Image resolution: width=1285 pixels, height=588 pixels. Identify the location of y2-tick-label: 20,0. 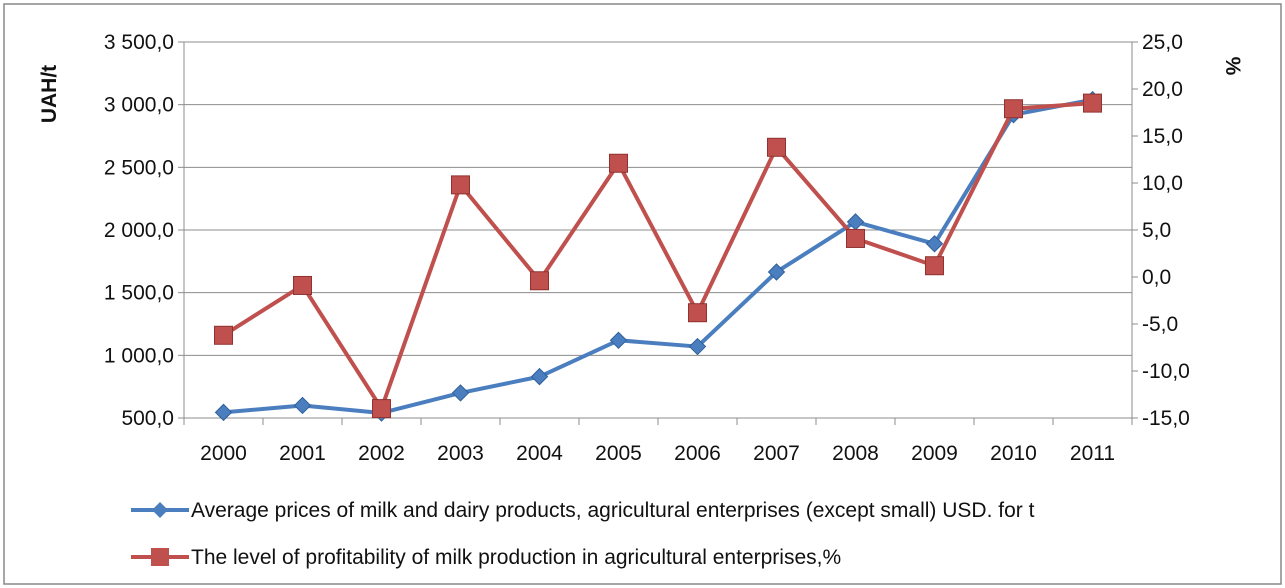
(1162, 89).